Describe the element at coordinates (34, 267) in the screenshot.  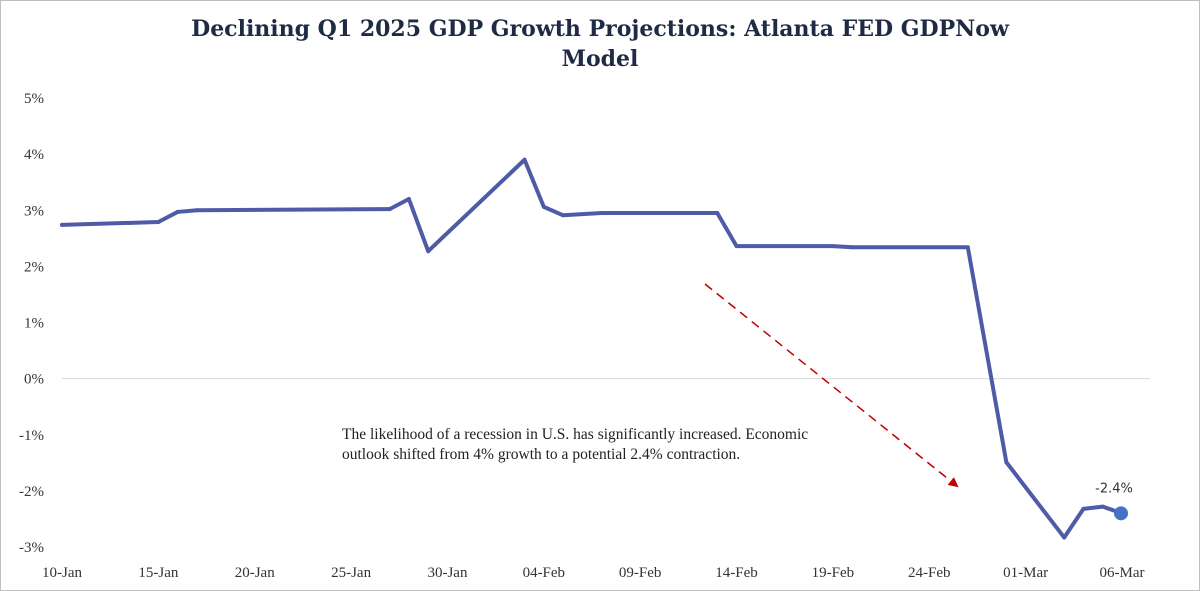
I see `y-tick-label: 2%` at that location.